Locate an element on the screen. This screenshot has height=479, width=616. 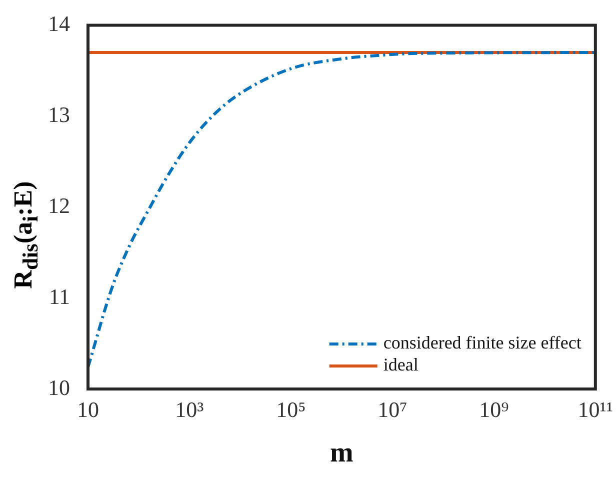
x-tick-label: 10⁵ is located at coordinates (291, 409).